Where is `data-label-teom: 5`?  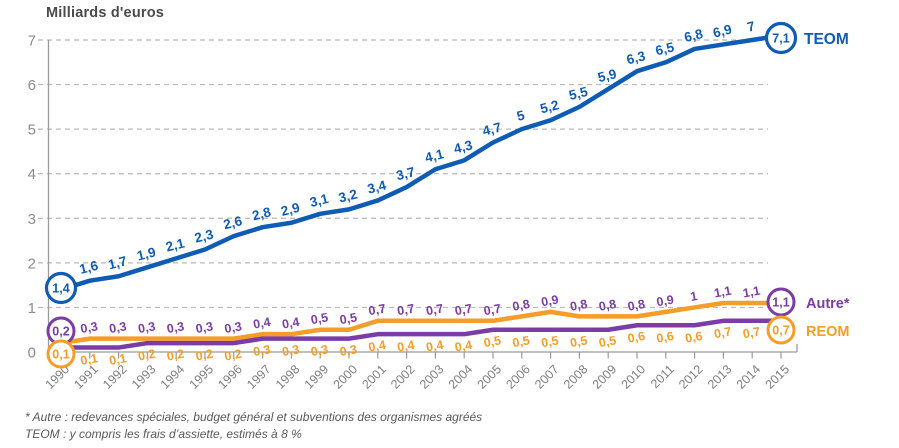
data-label-teom: 5 is located at coordinates (520, 115).